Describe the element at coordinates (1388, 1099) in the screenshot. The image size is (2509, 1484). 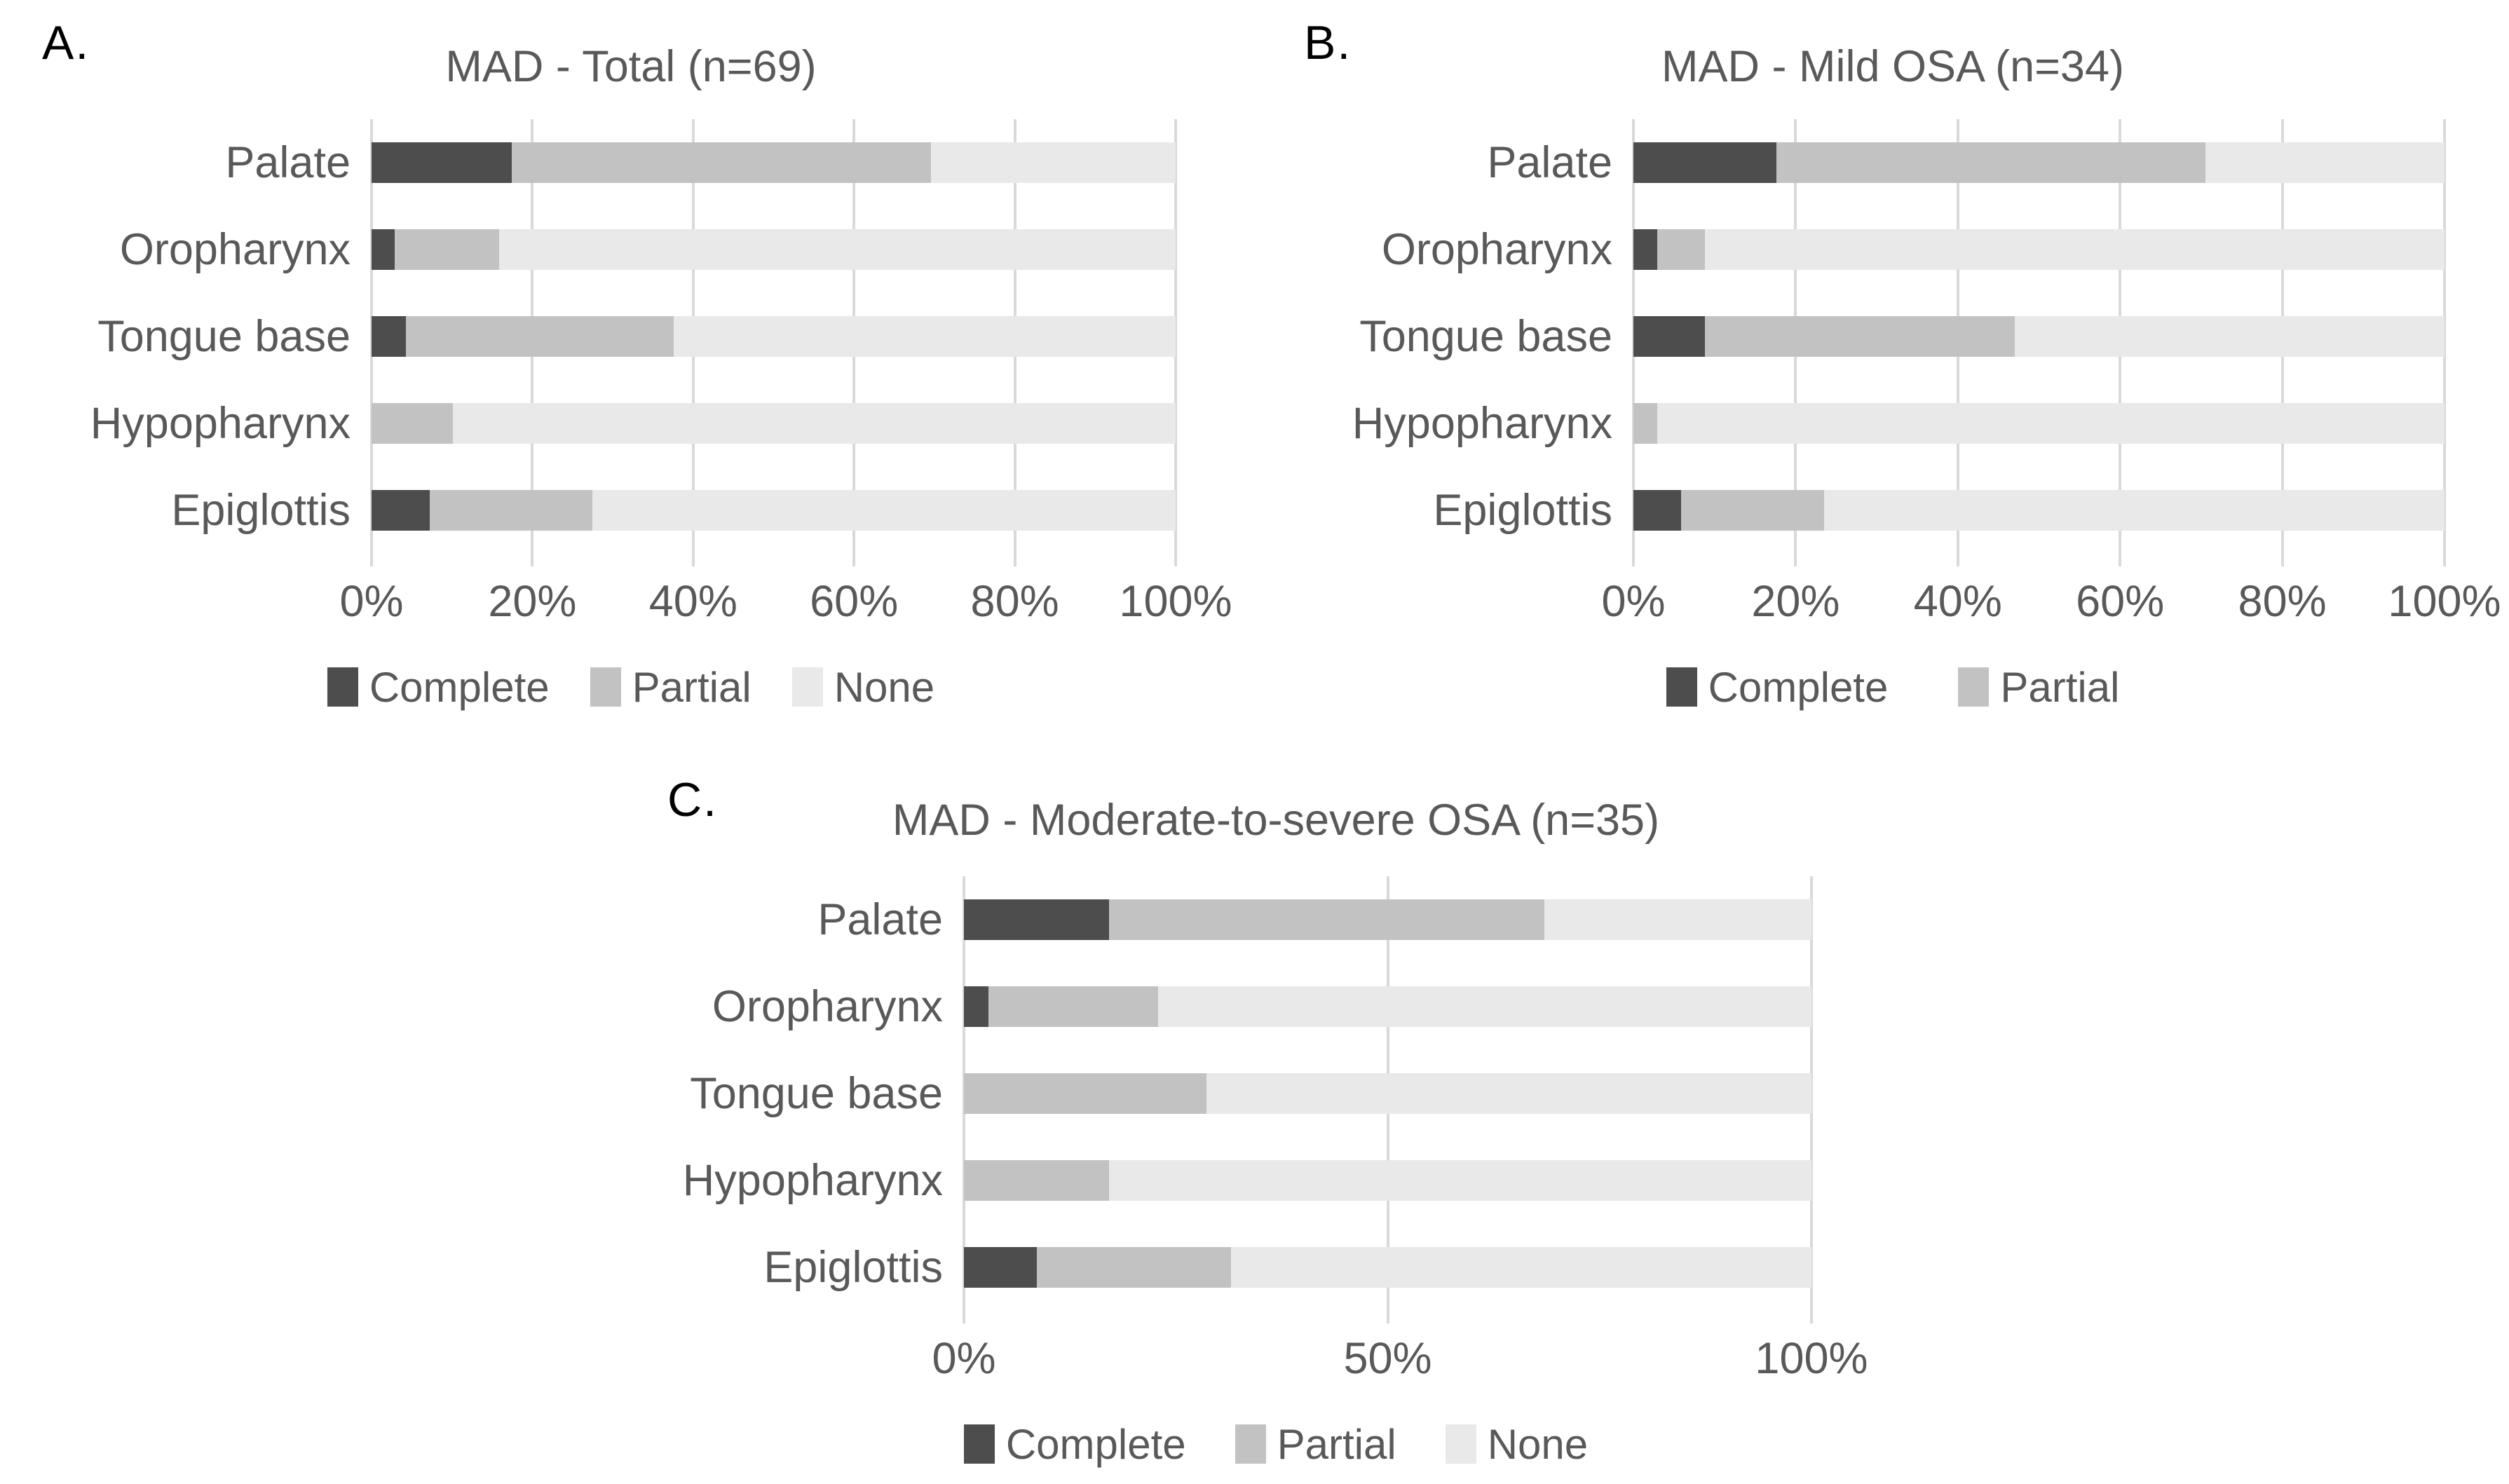
I see `plot-area-c` at that location.